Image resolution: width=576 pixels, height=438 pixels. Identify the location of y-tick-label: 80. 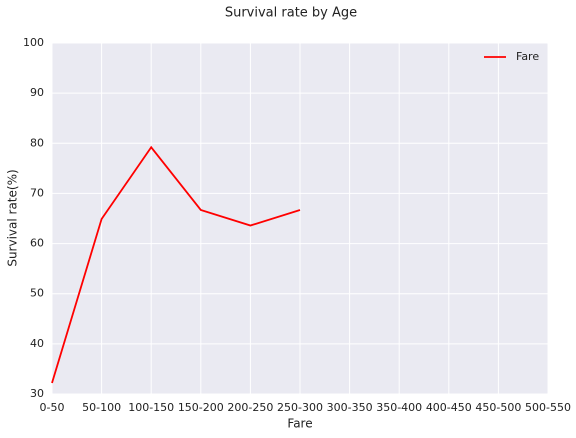
(37, 142).